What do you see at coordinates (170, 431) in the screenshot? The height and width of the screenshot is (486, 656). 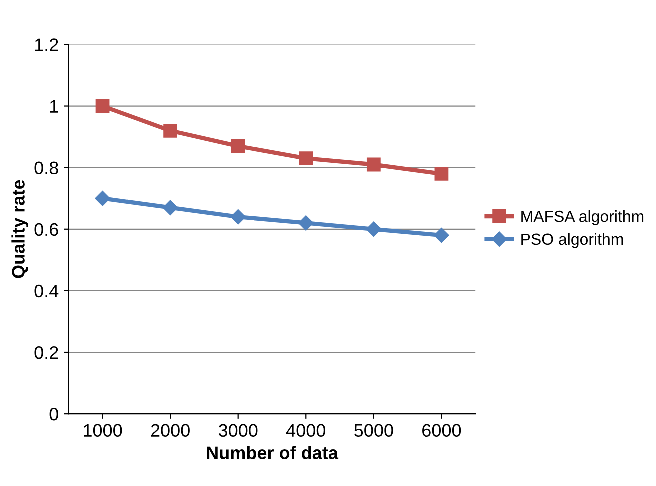 I see `x-tick-label: 2000` at bounding box center [170, 431].